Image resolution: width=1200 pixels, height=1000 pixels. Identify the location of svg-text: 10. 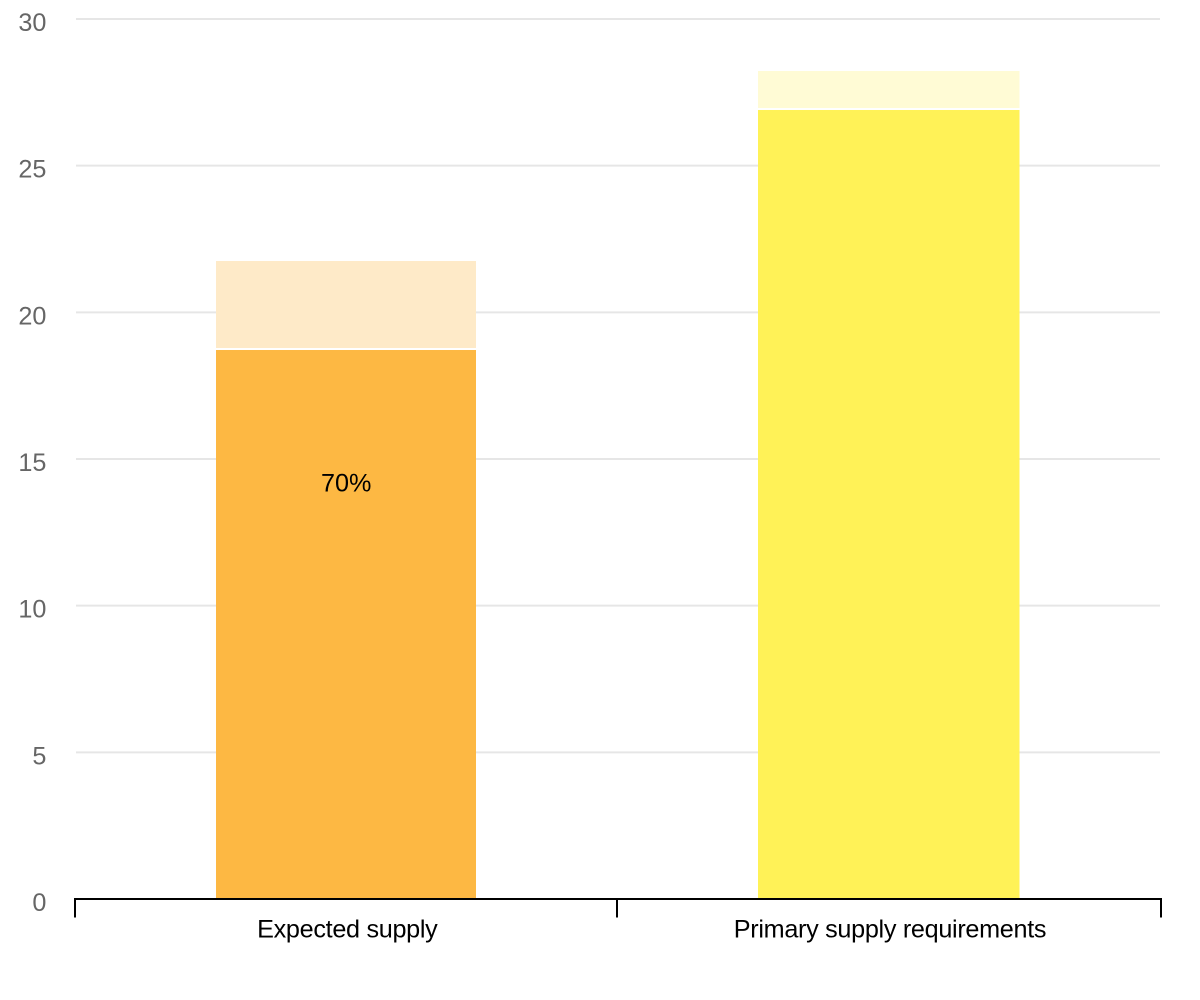
(32, 610).